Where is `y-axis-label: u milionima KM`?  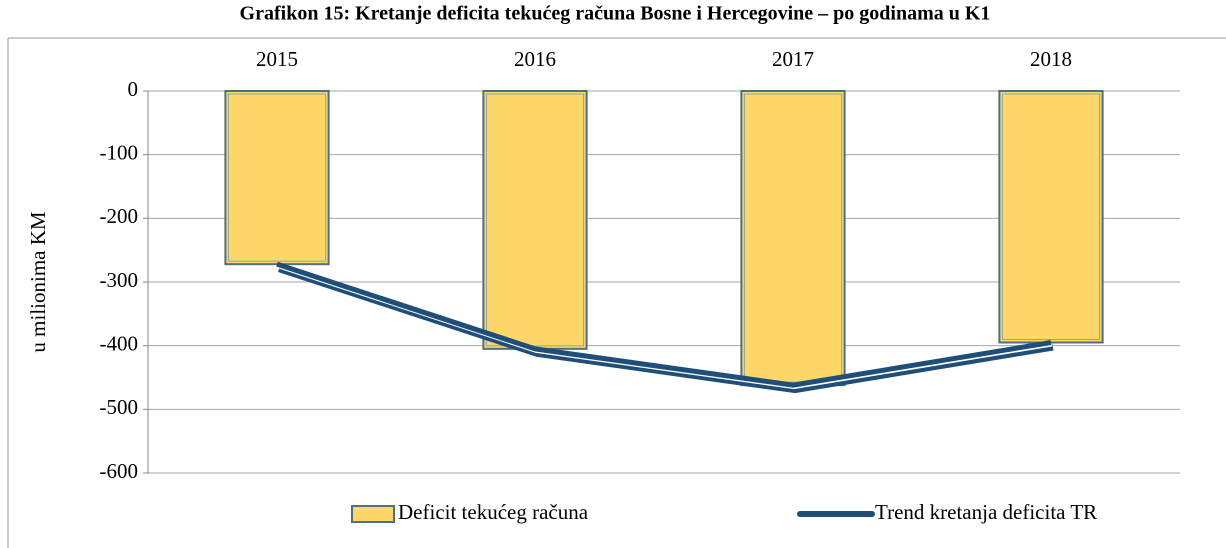 y-axis-label: u milionima KM is located at coordinates (38, 281).